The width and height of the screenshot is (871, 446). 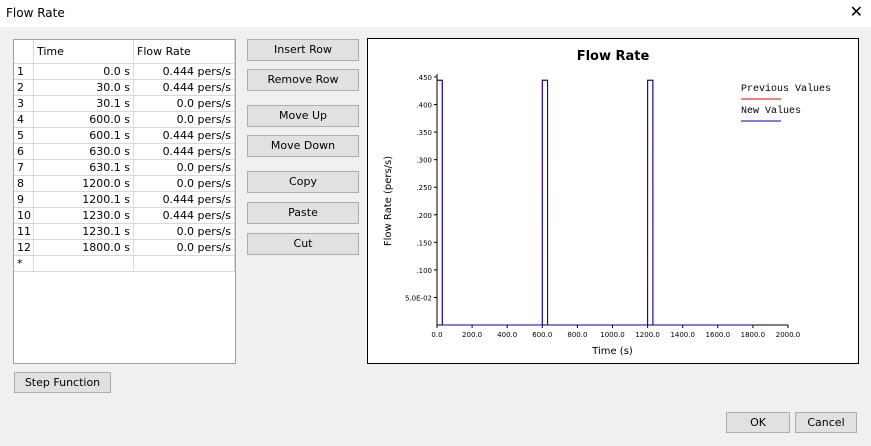 I want to click on row-number: 7, so click(x=24, y=168).